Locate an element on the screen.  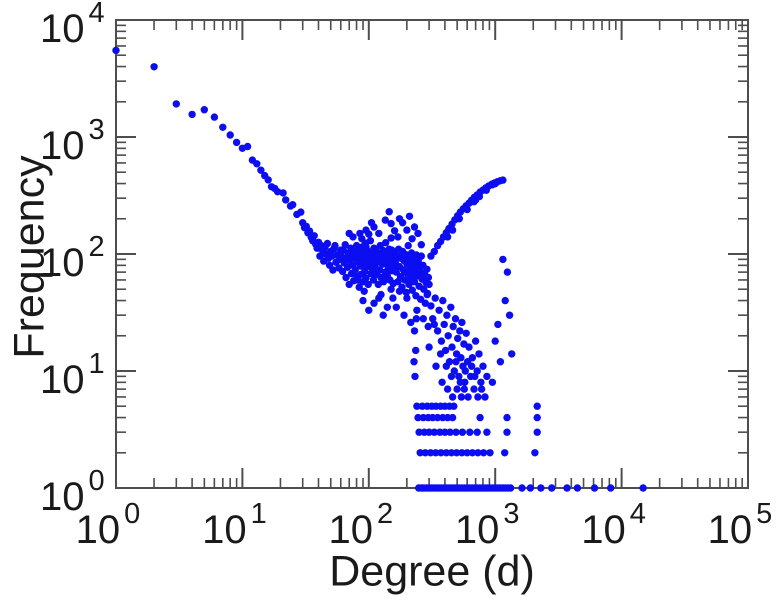
x-tick-label: 10 3 is located at coordinates (487, 525).